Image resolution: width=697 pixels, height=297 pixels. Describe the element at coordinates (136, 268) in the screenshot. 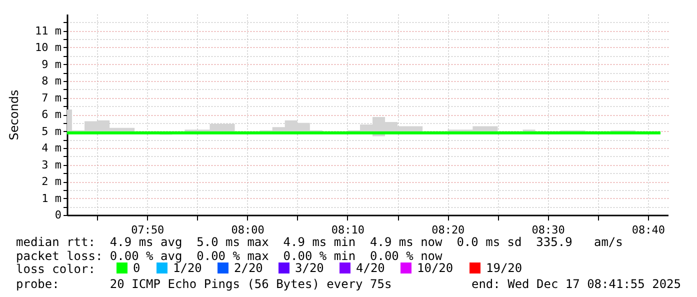

I see `legend-label: 0` at that location.